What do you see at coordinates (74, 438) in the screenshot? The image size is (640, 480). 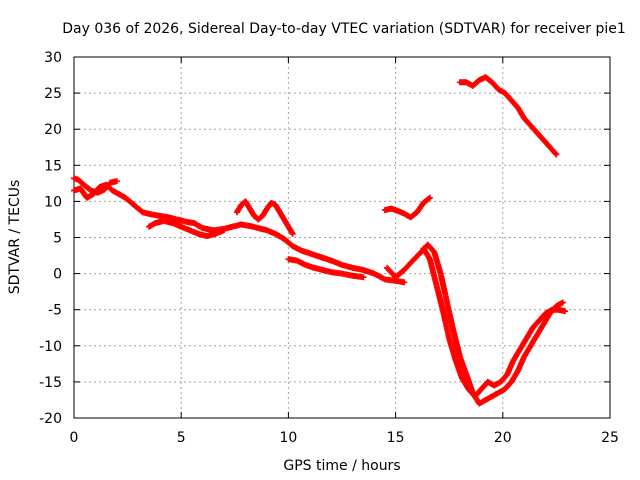 I see `x-tick-label: 0` at bounding box center [74, 438].